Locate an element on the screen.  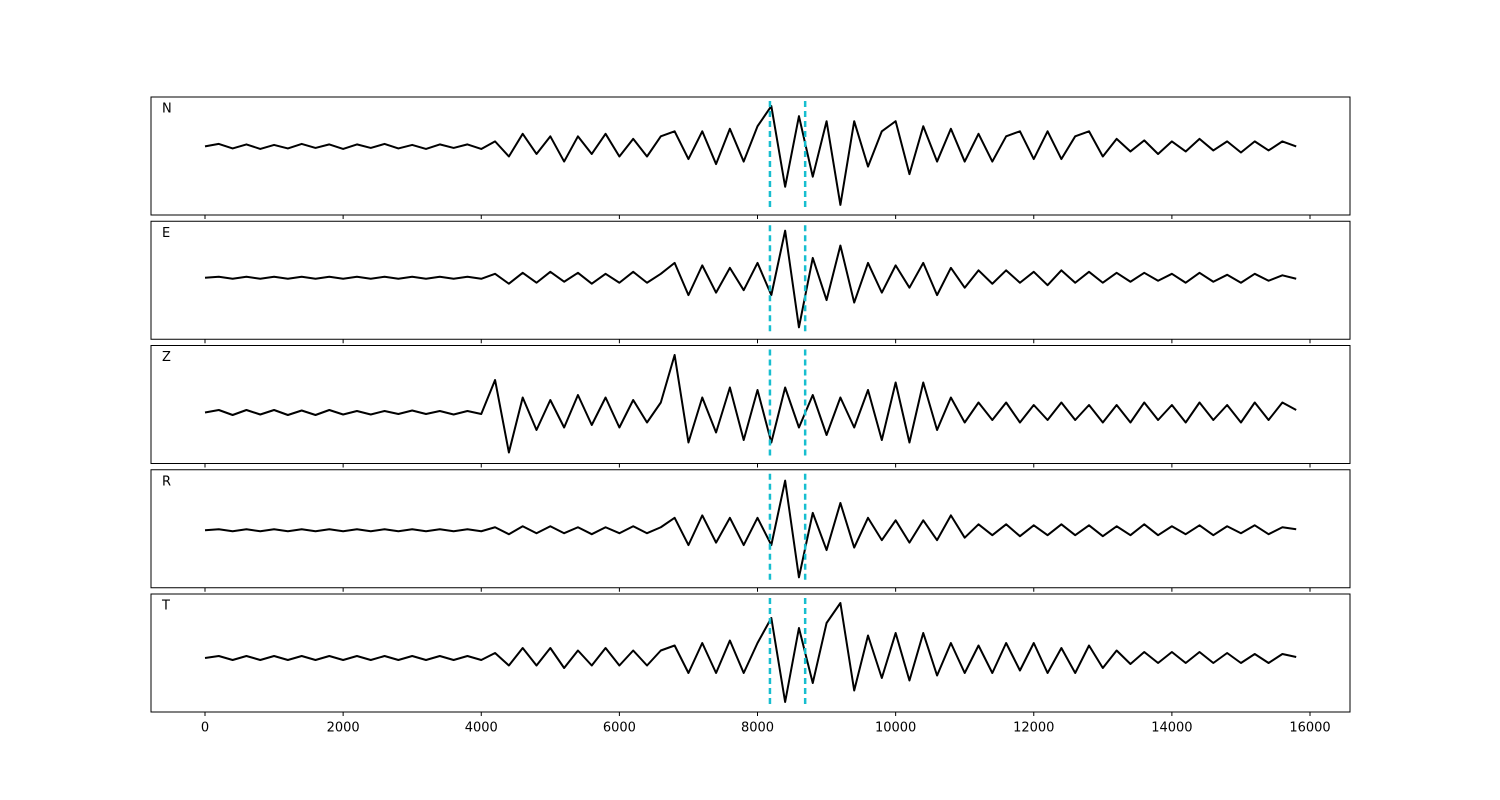
x-tick-label: 6000 is located at coordinates (619, 728).